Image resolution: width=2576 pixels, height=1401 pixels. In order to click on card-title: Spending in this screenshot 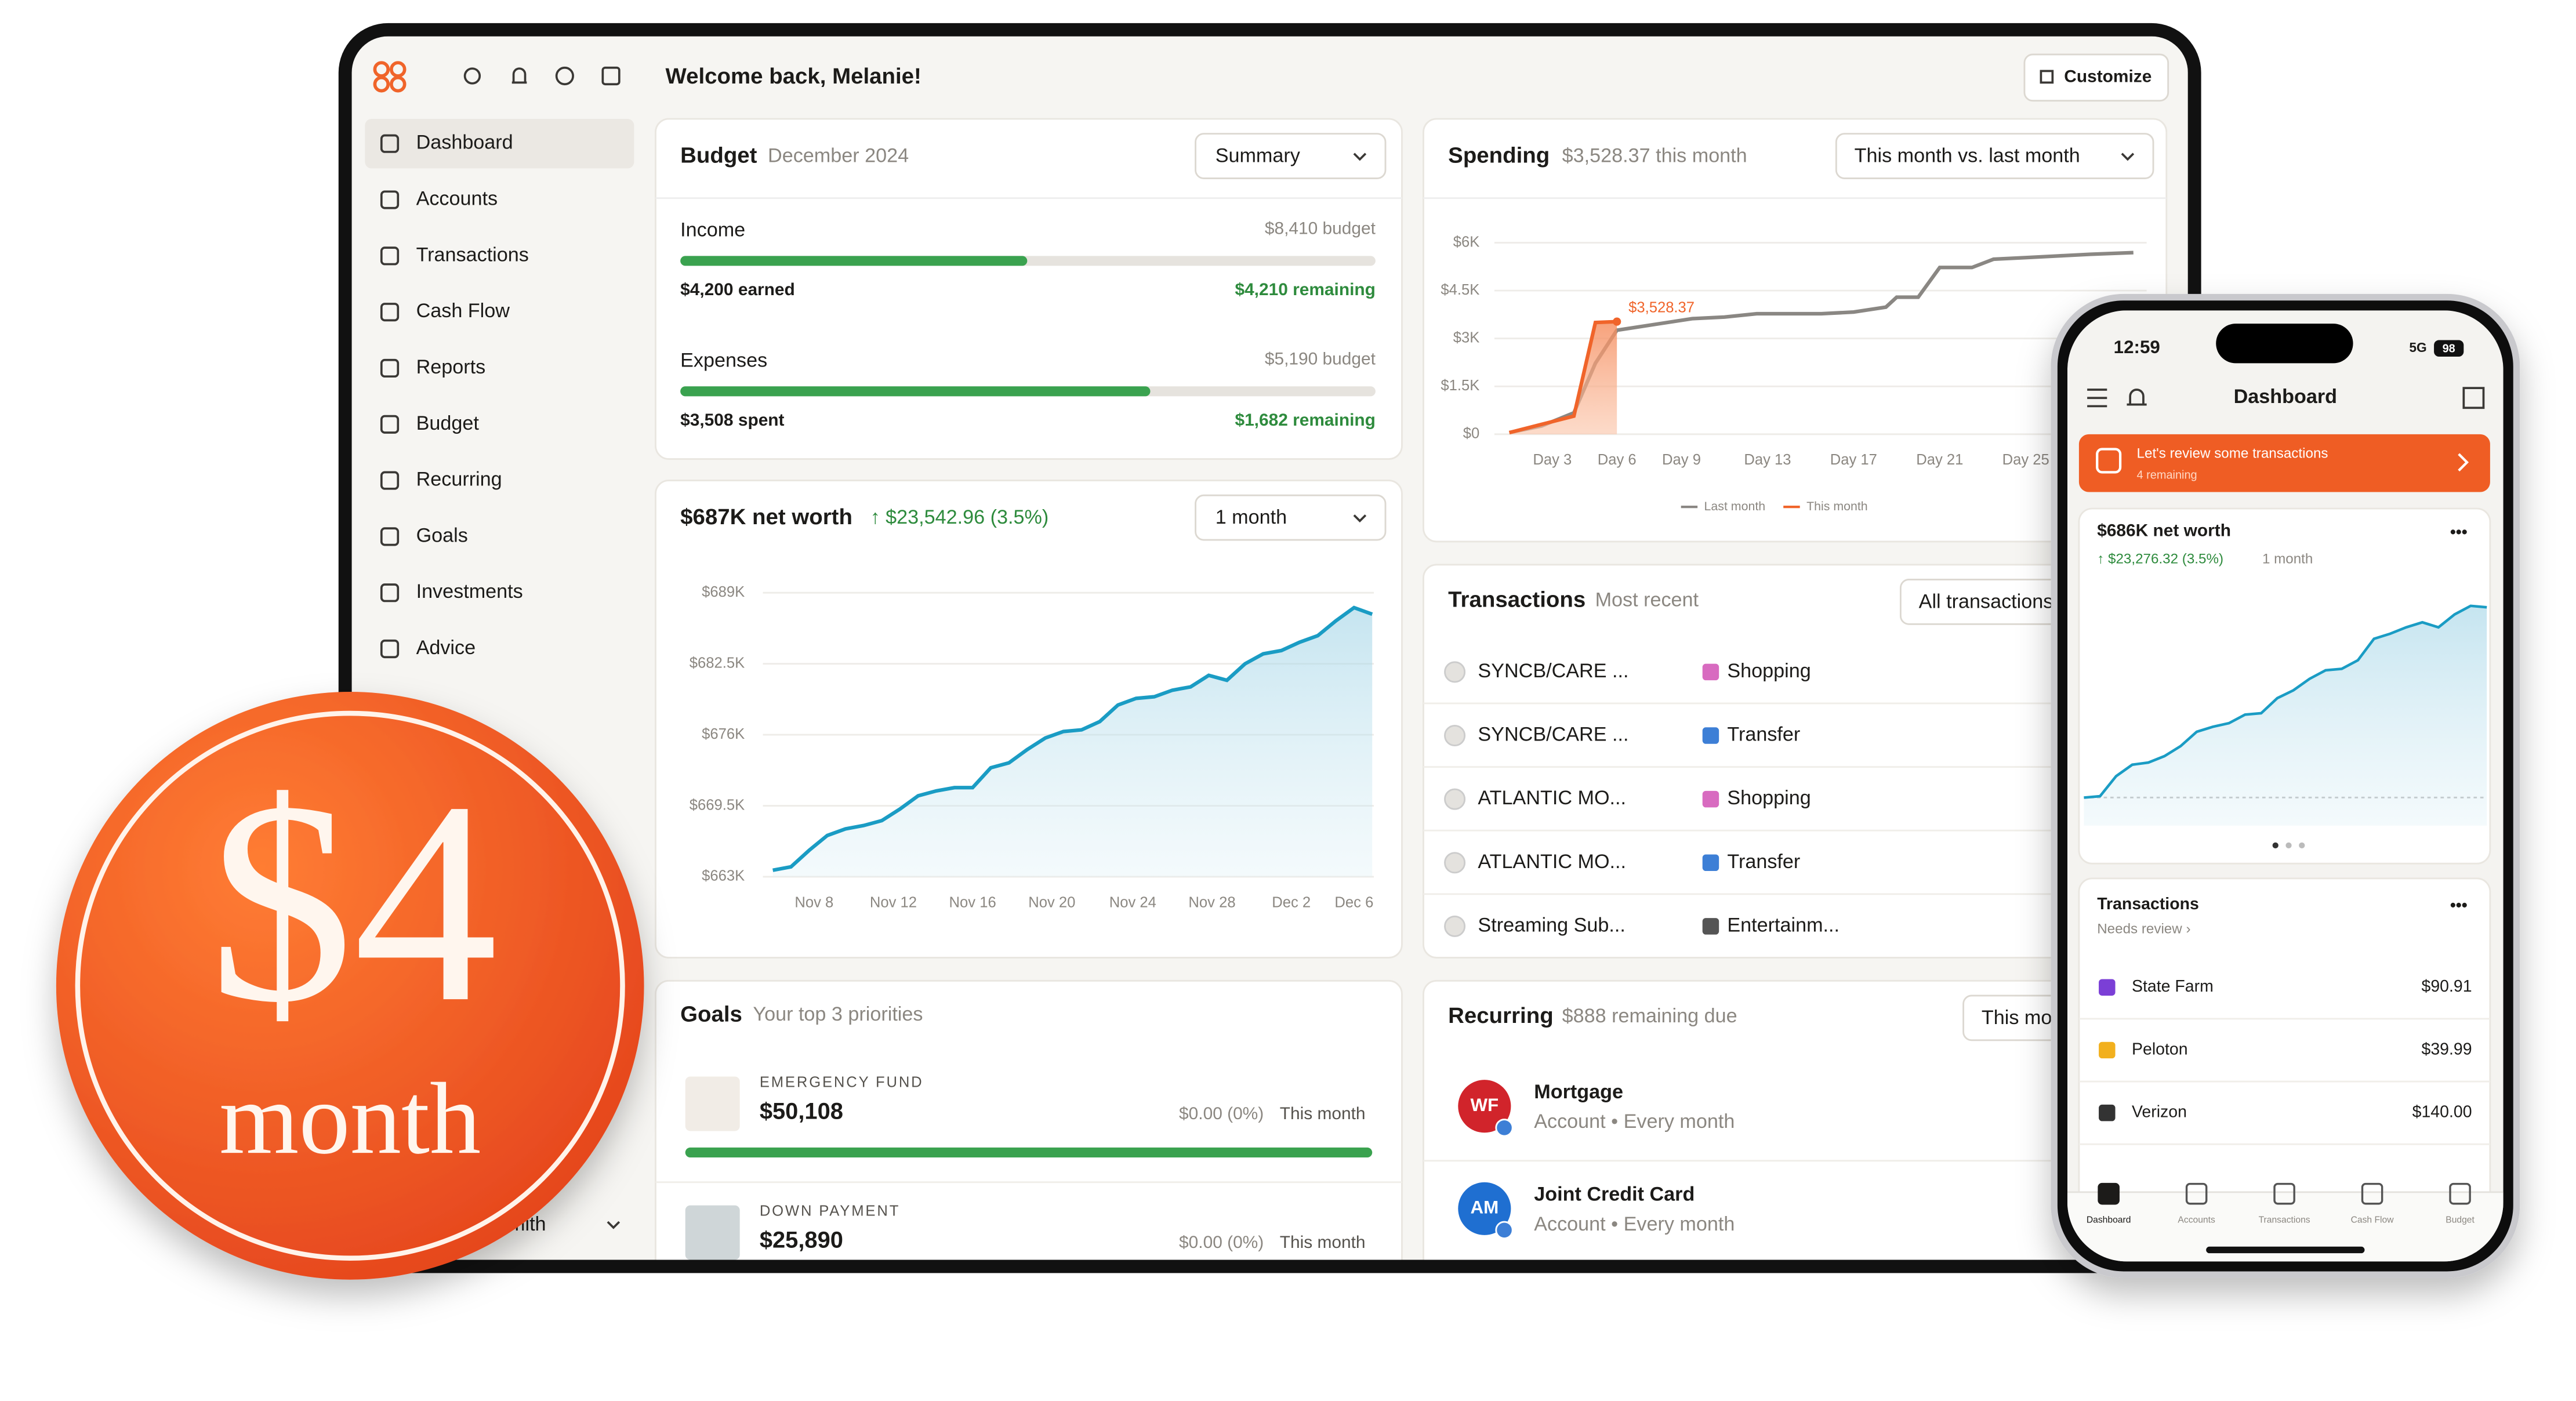, I will do `click(1499, 155)`.